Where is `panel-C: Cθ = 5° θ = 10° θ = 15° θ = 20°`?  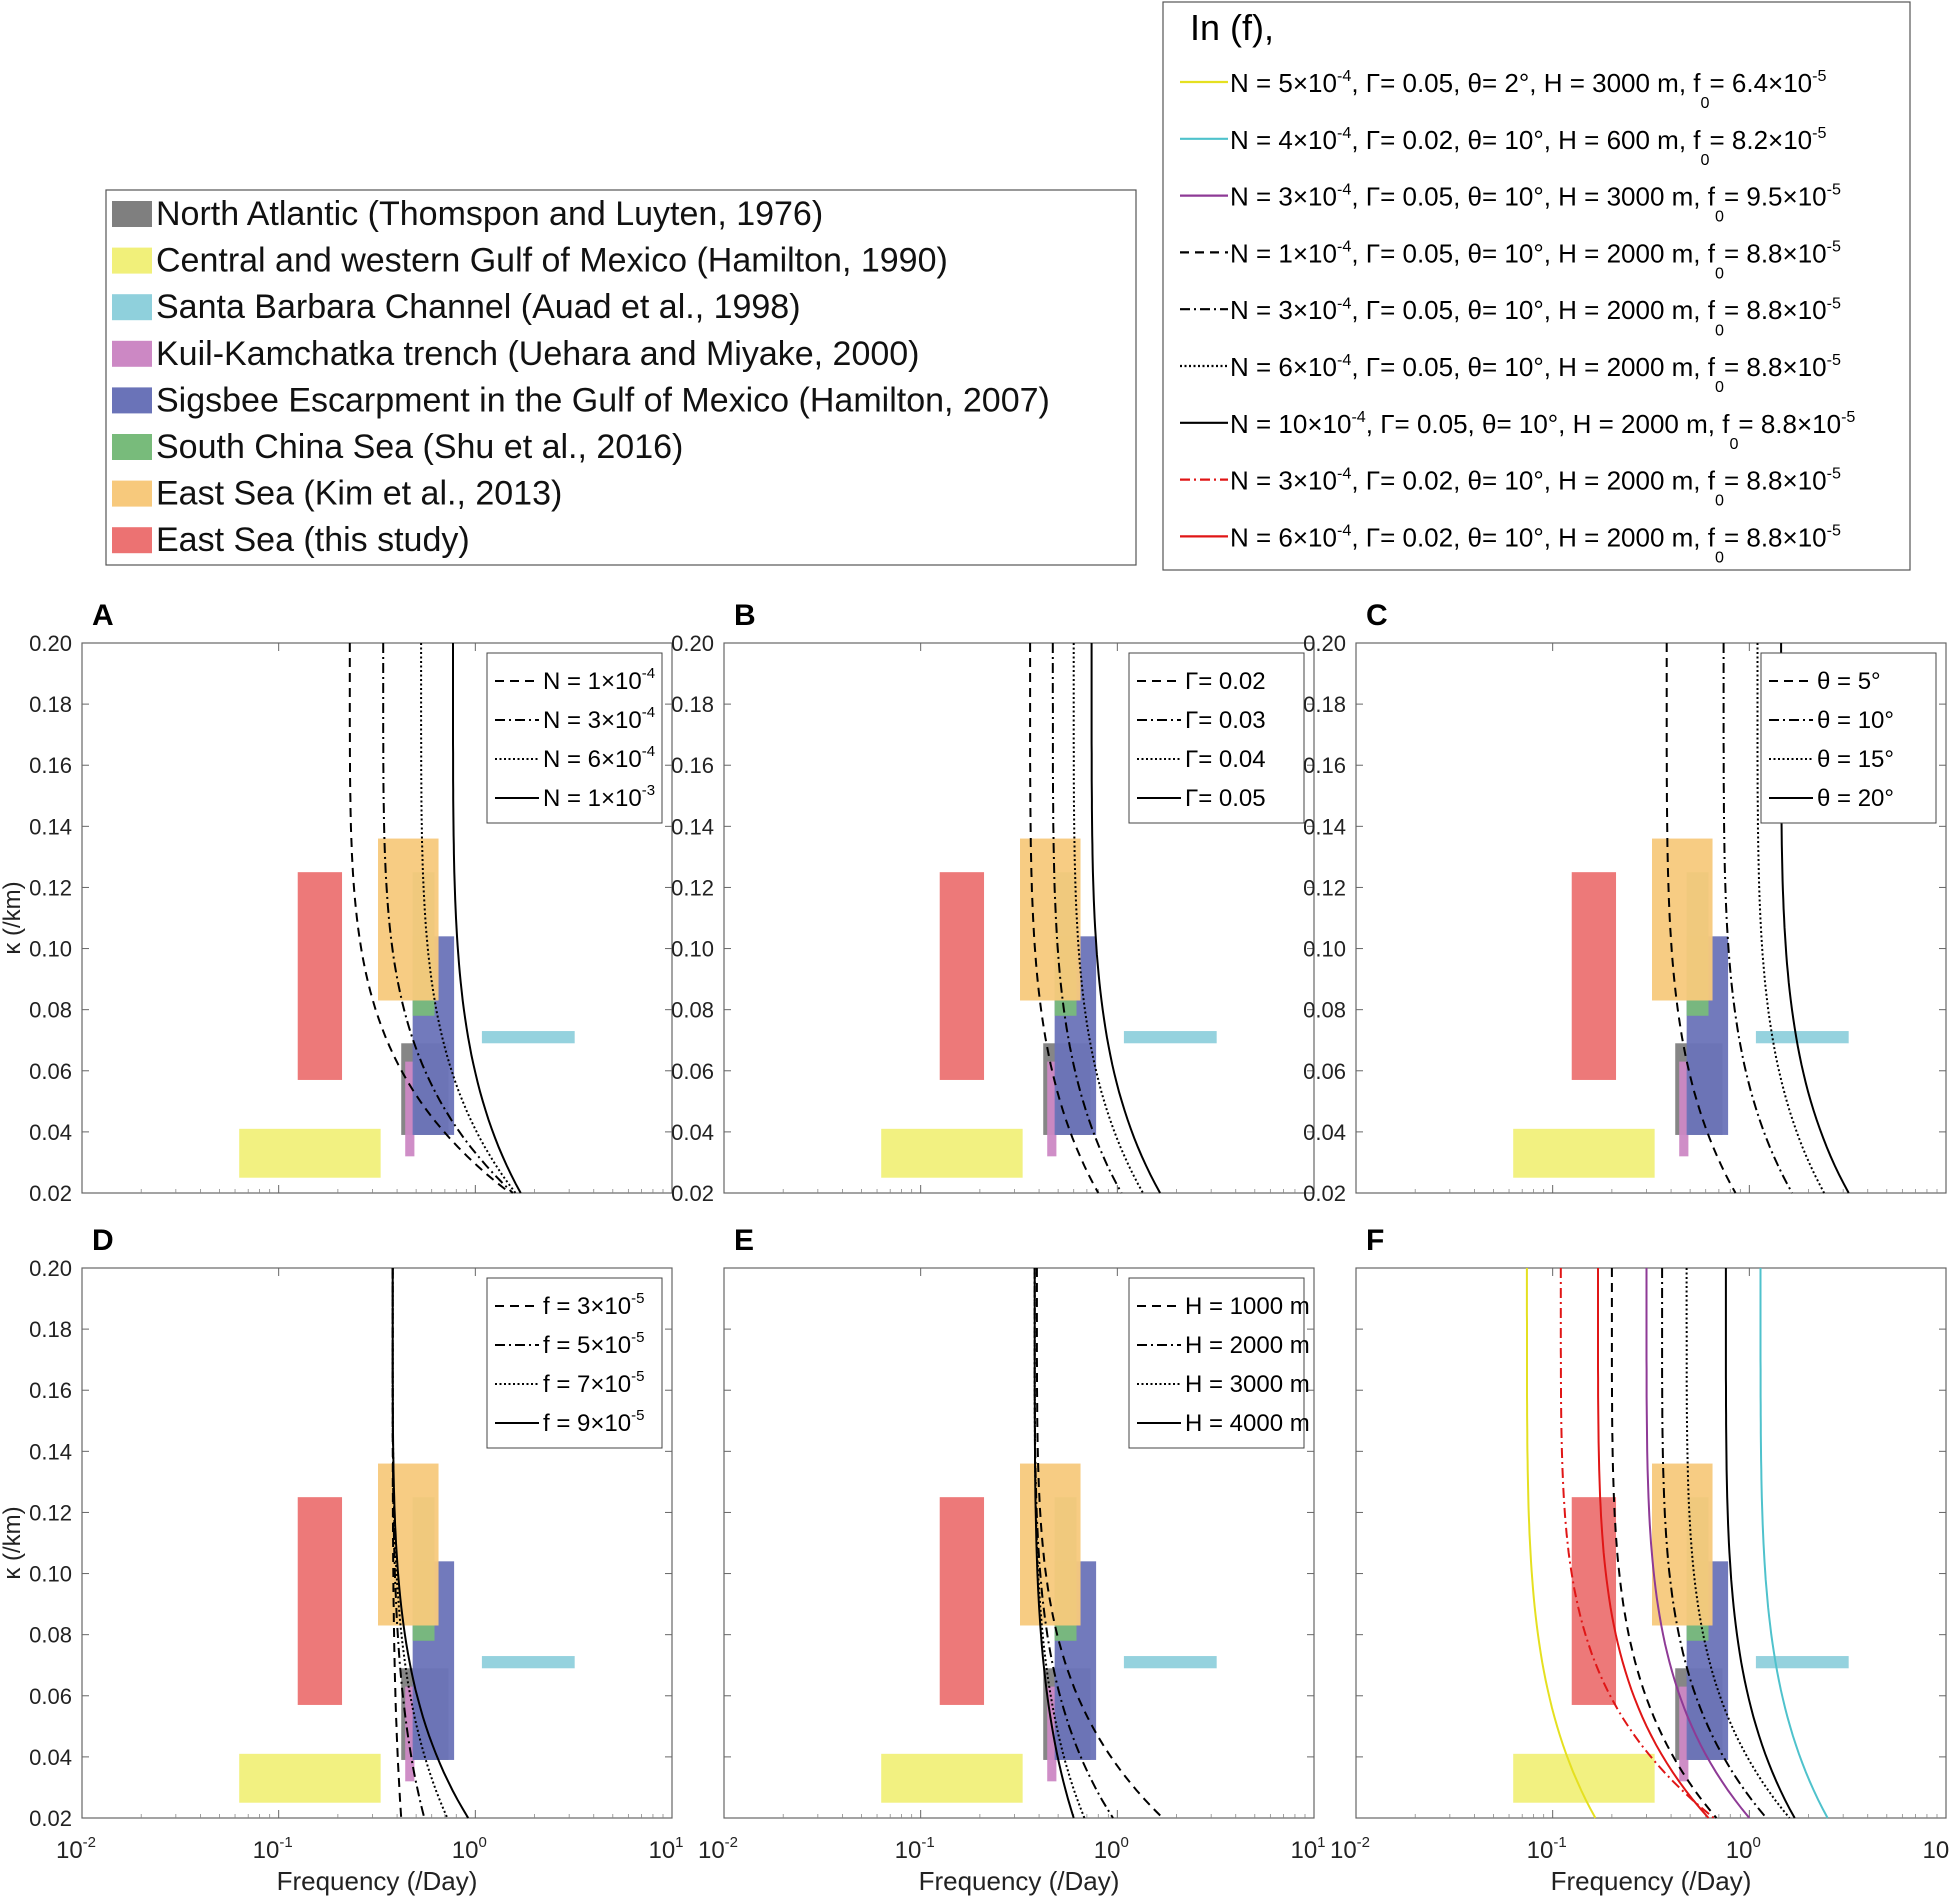
panel-C: Cθ = 5° θ = 10° θ = 15° θ = 20° is located at coordinates (1651, 896).